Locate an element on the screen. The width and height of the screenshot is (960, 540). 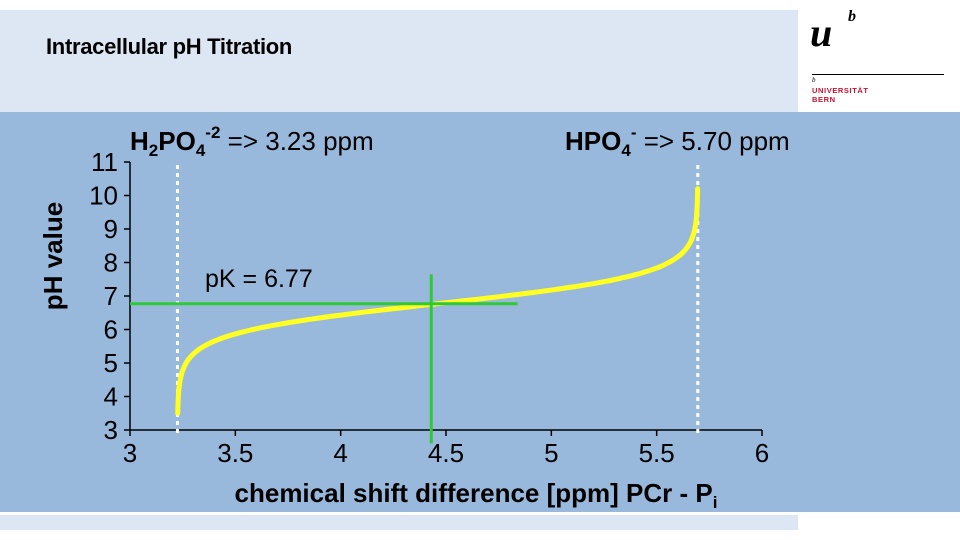
y-tick-label-8: 8 is located at coordinates (111, 263).